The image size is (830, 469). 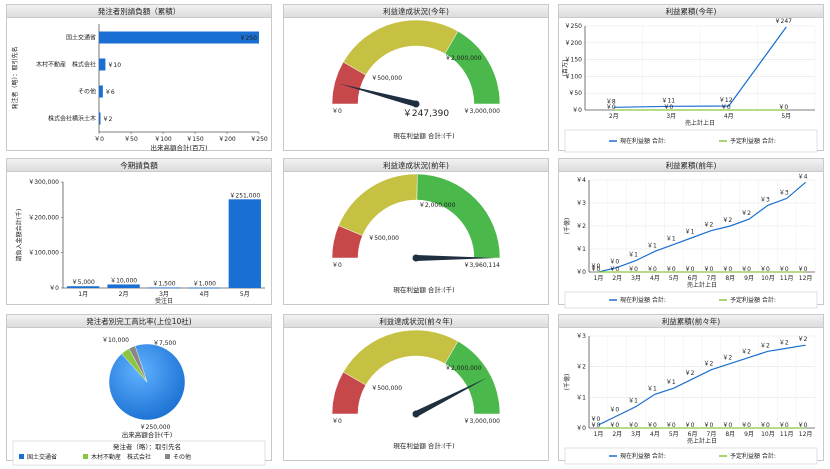 What do you see at coordinates (481, 265) in the screenshot?
I see `gauge-tick-label: ￥3,960,114` at bounding box center [481, 265].